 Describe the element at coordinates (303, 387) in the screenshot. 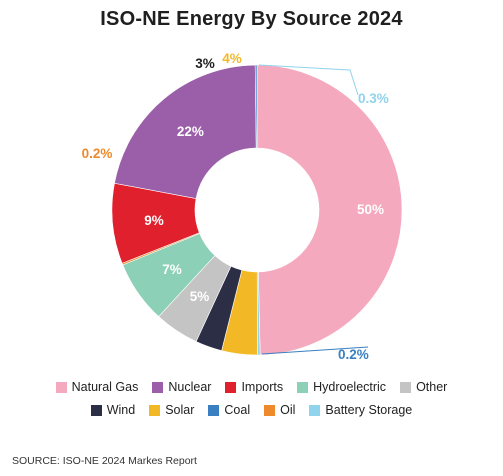

I see `legend-swatch-hydroelectric` at that location.